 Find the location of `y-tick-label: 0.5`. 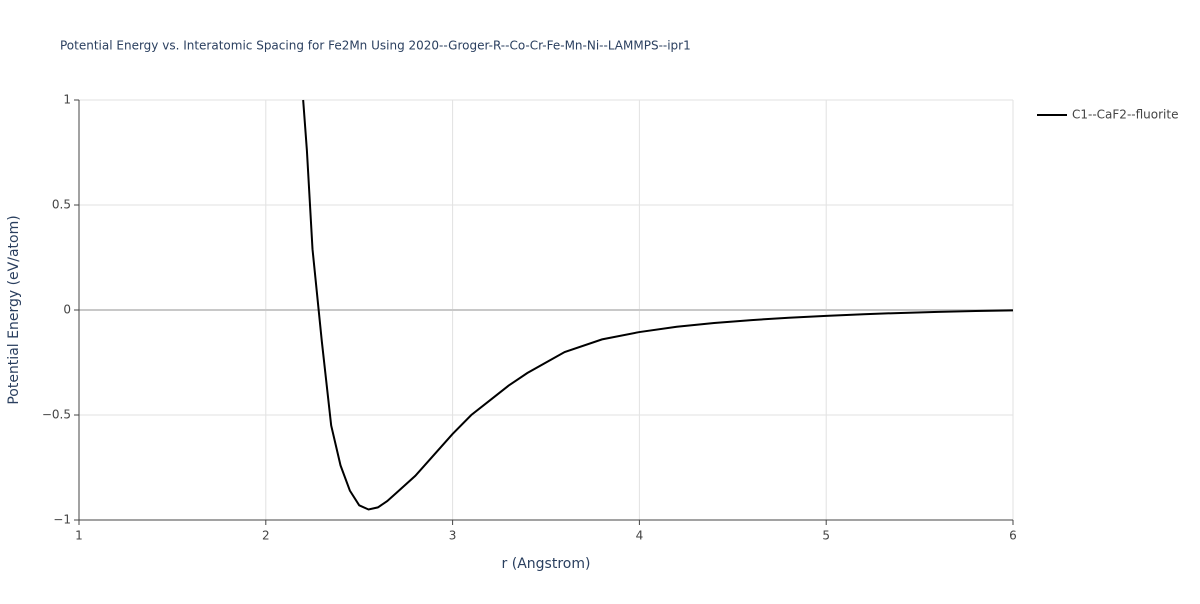

y-tick-label: 0.5 is located at coordinates (61, 205).